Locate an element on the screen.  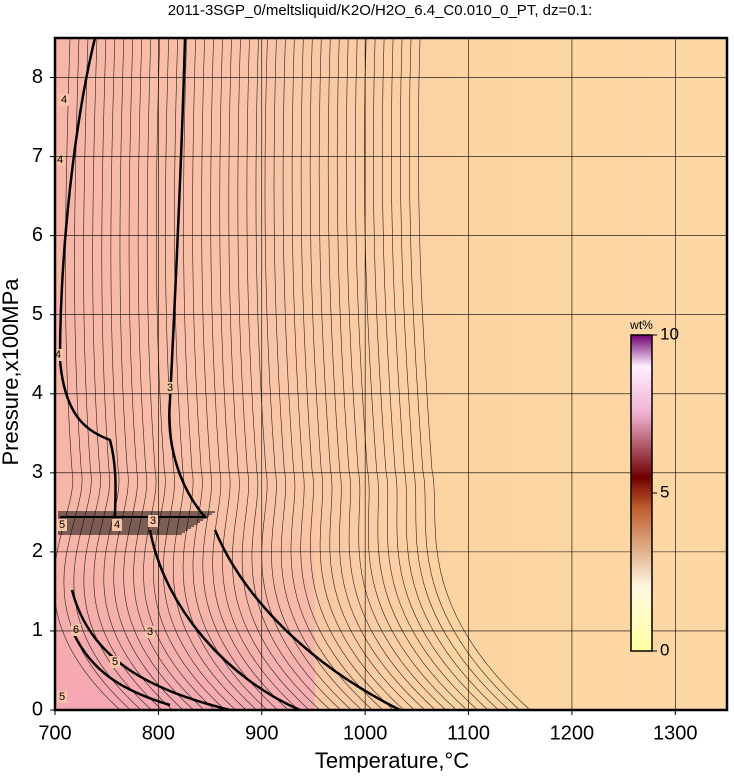
x-tick-label: 1200 is located at coordinates (572, 733).